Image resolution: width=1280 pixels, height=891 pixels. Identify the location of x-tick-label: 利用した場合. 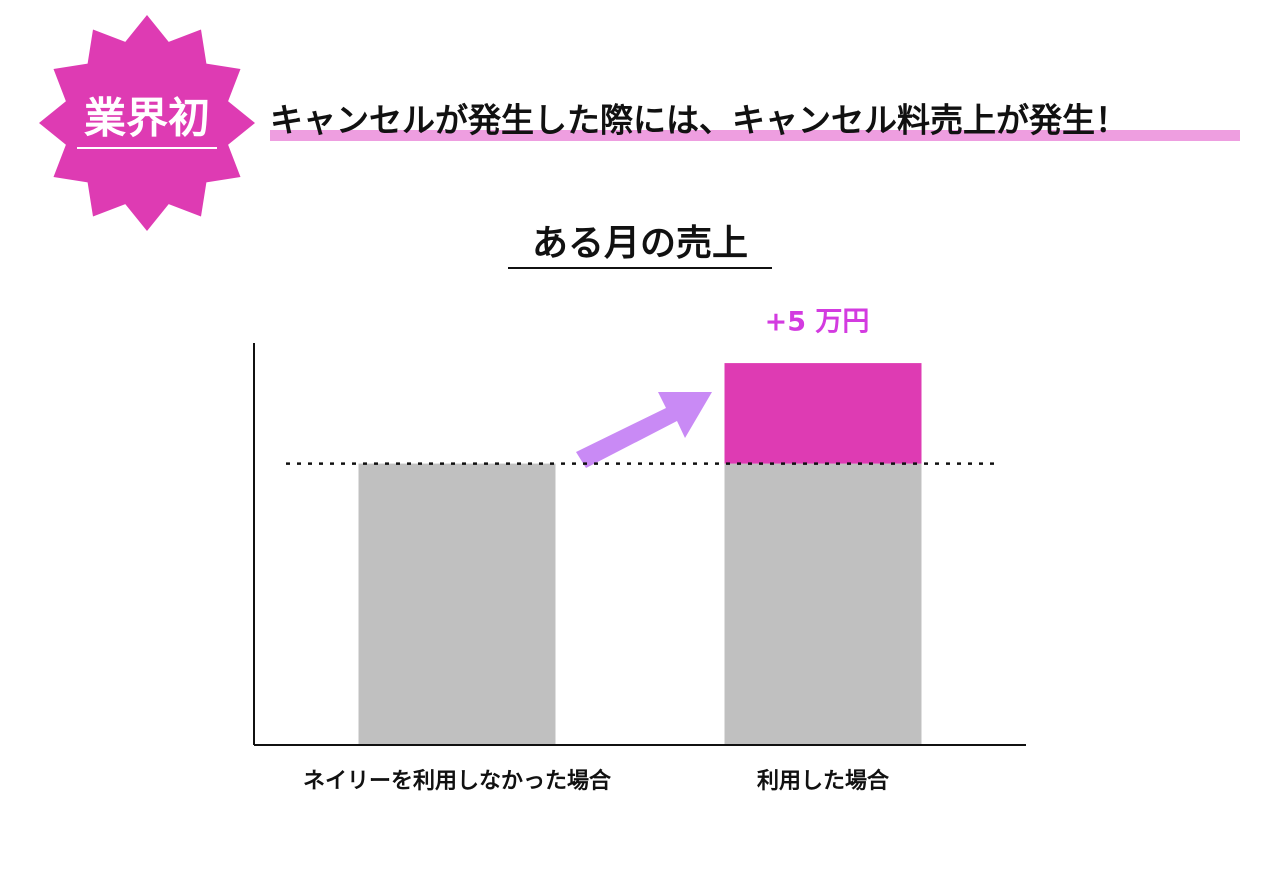
(823, 781).